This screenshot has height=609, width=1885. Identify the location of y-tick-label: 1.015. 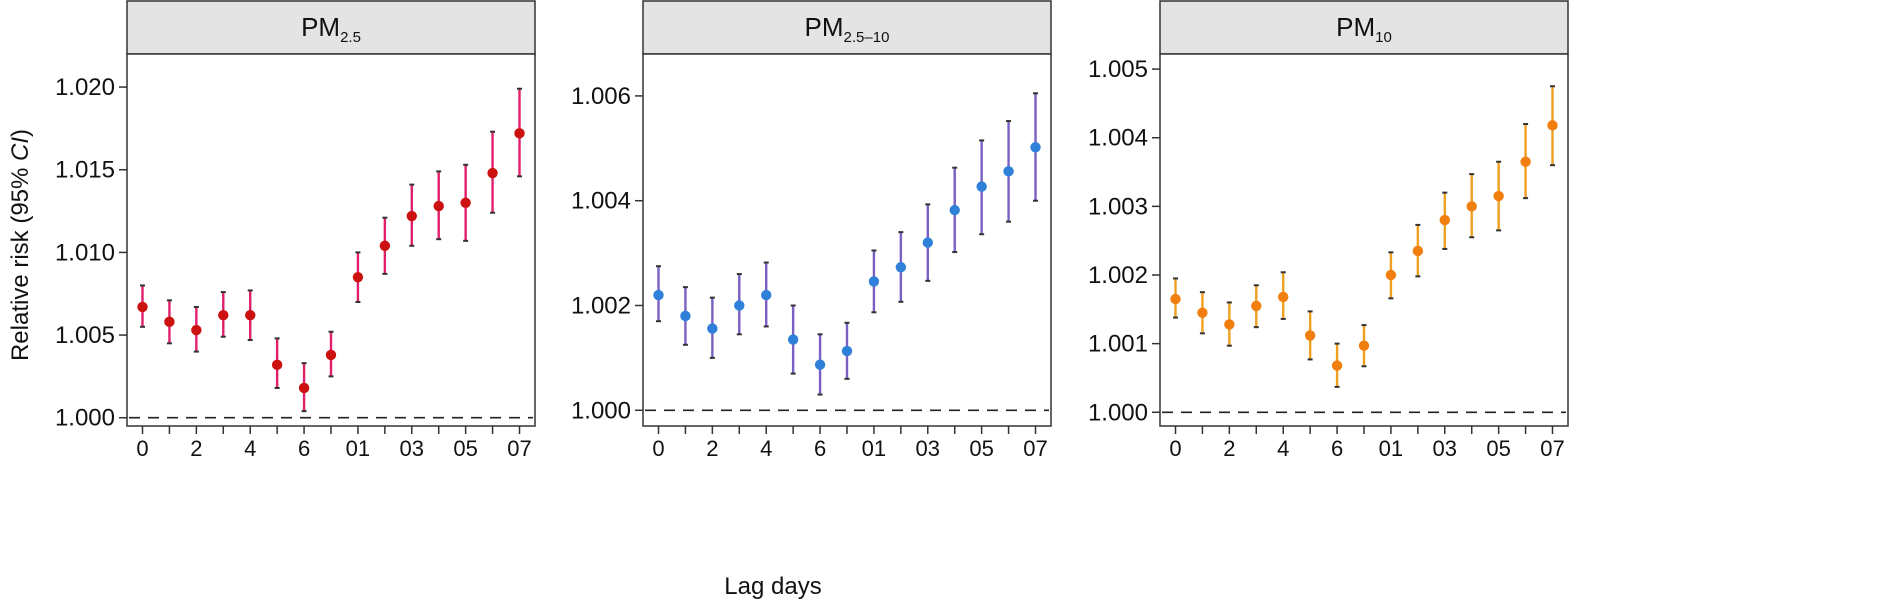
(85, 170).